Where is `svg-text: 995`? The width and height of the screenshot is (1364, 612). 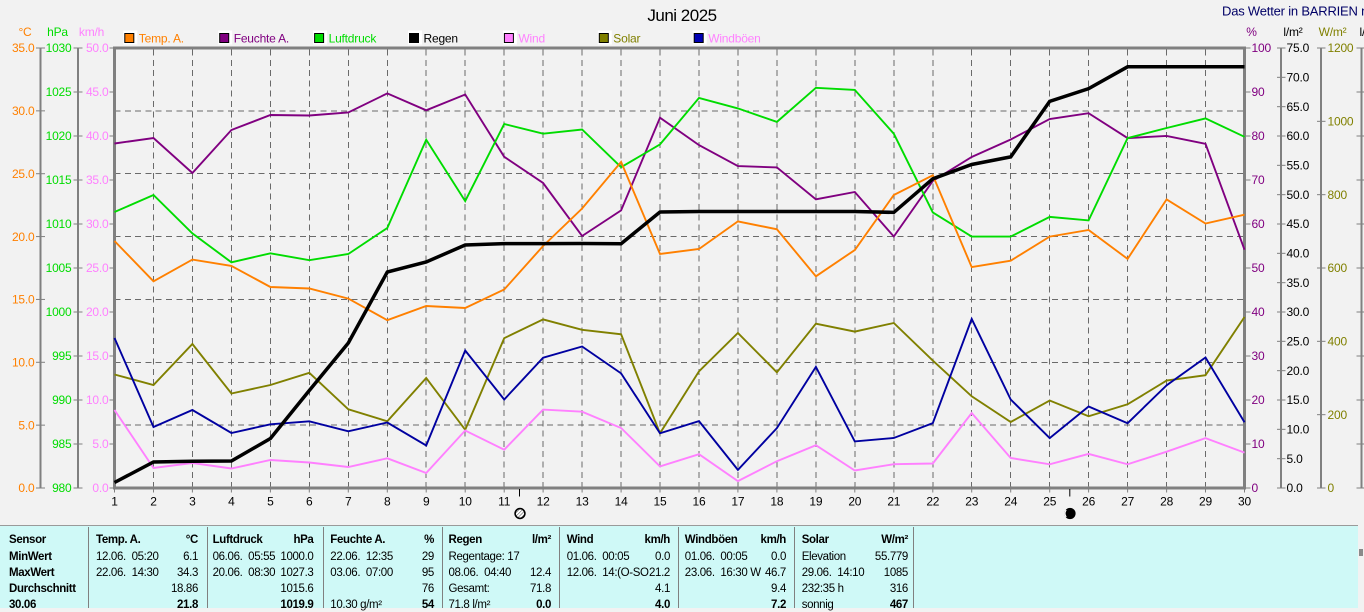
svg-text: 995 is located at coordinates (62, 356).